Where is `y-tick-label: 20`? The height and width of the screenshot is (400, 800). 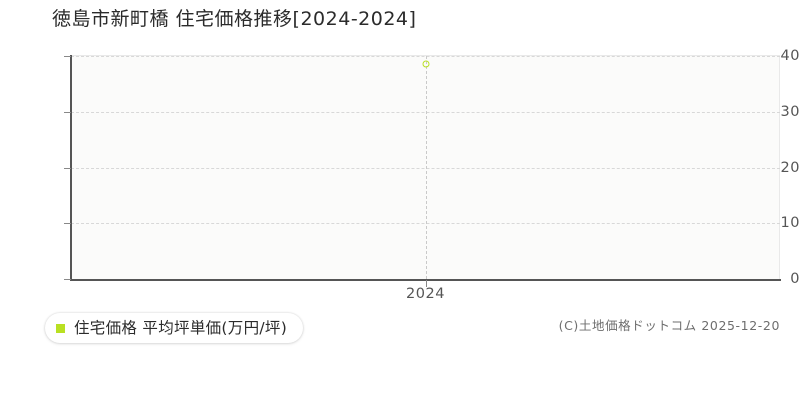
y-tick-label: 20 is located at coordinates (790, 167).